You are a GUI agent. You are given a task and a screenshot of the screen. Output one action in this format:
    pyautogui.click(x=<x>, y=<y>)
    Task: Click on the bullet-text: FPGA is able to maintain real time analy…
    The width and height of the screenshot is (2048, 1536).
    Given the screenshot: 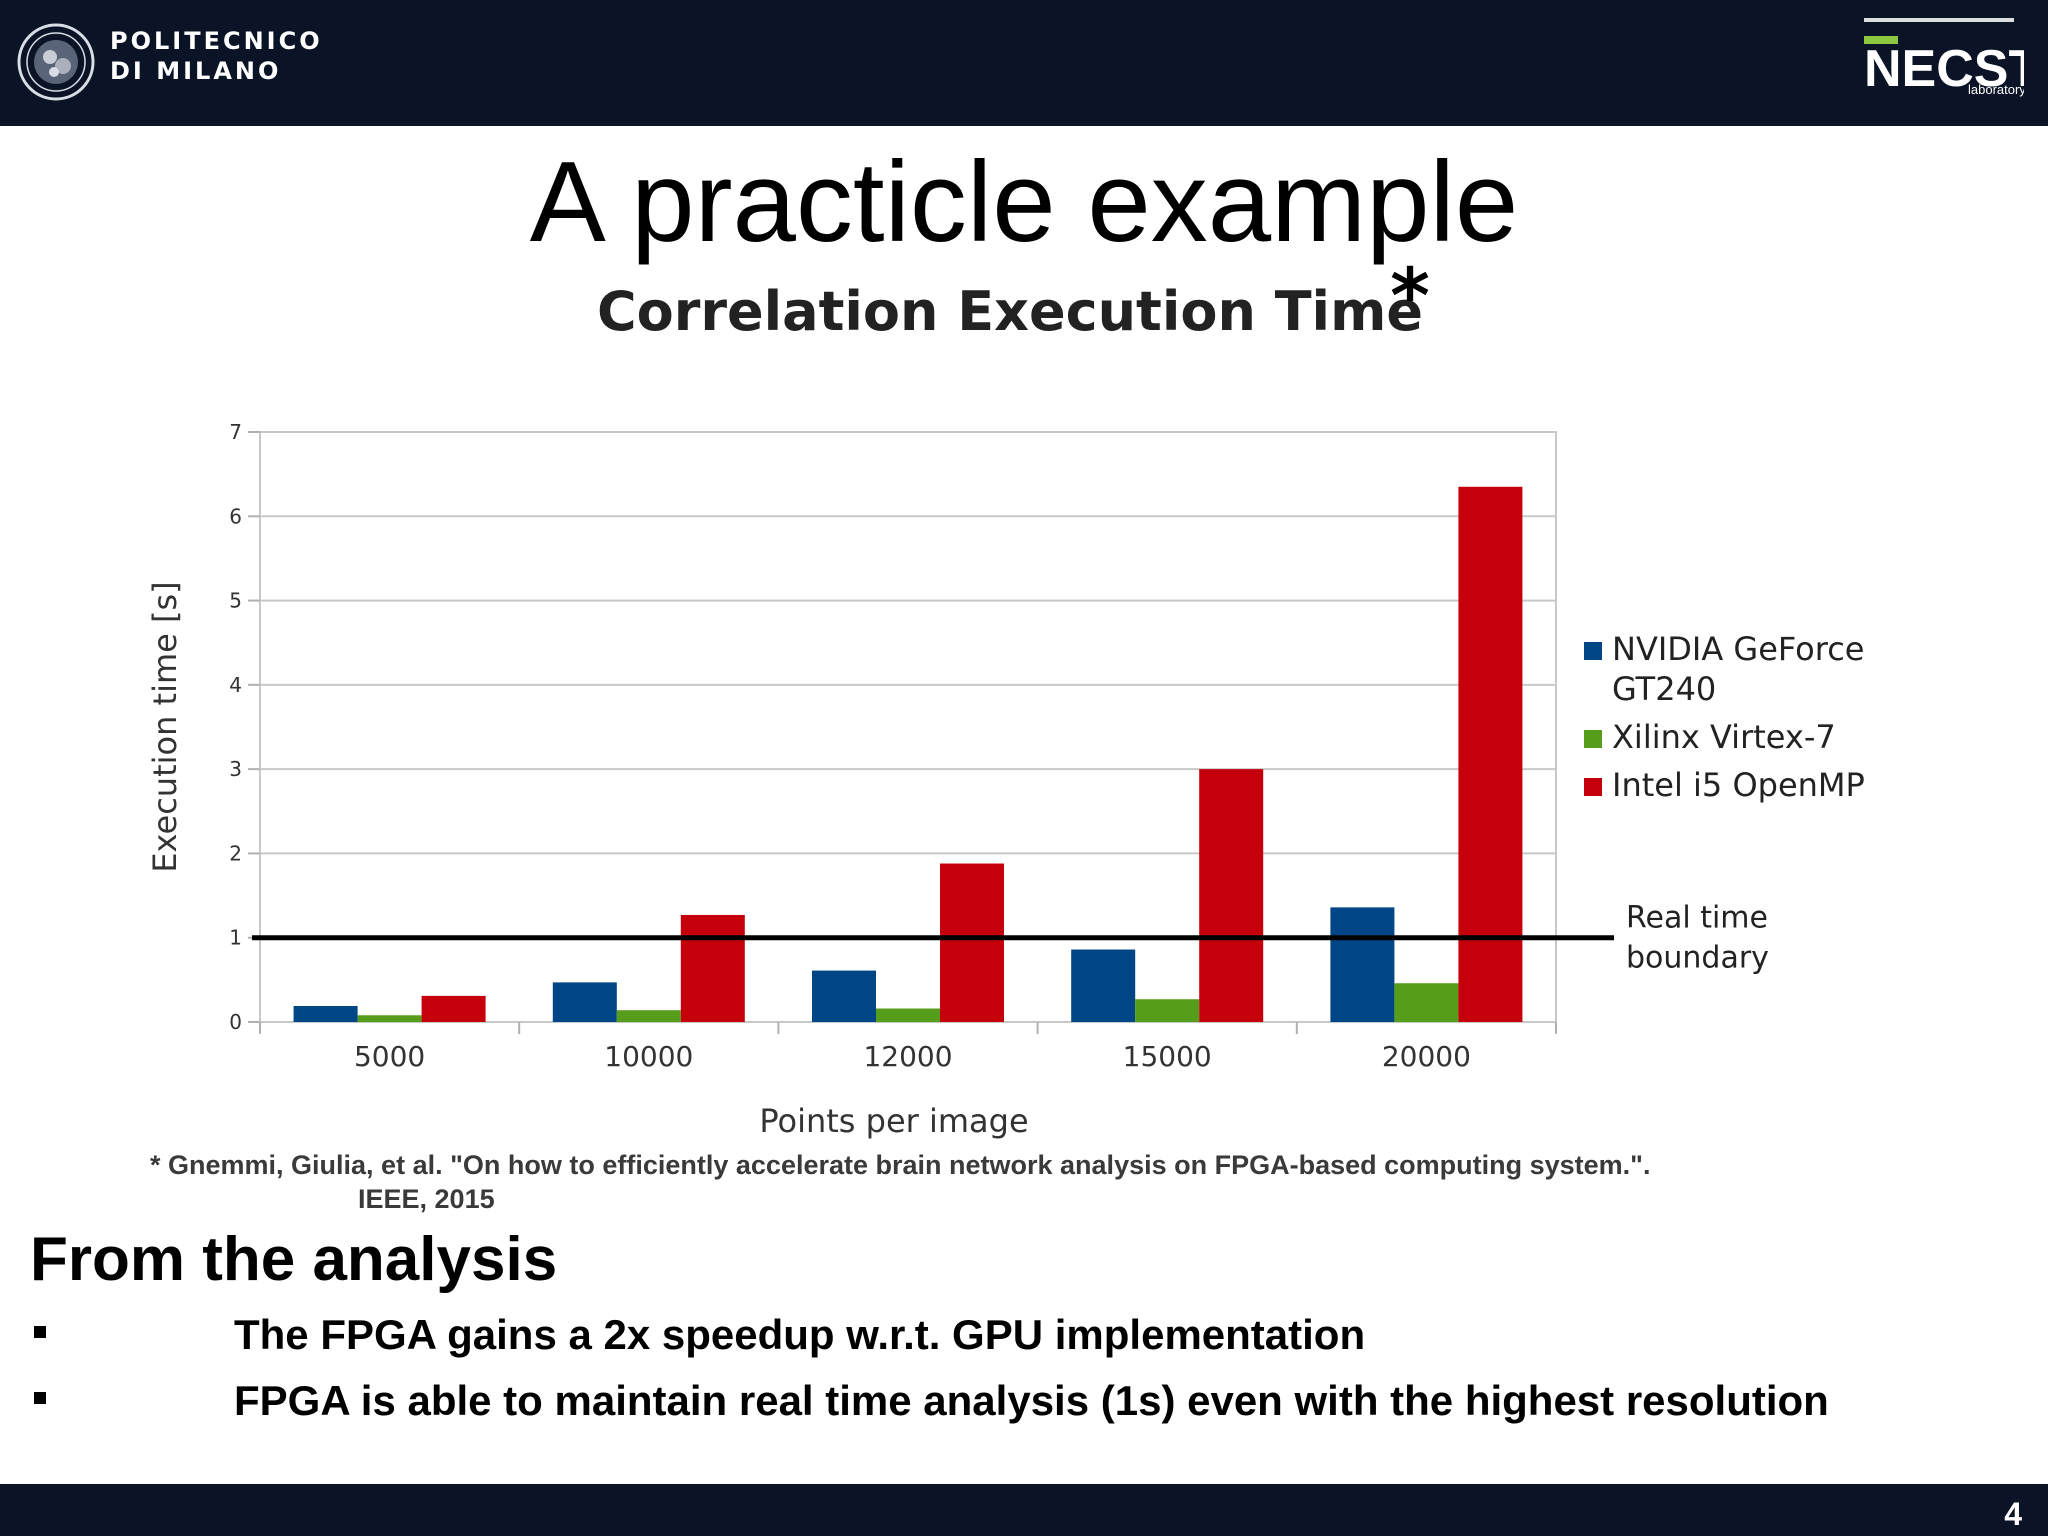 What is the action you would take?
    pyautogui.click(x=1031, y=1400)
    